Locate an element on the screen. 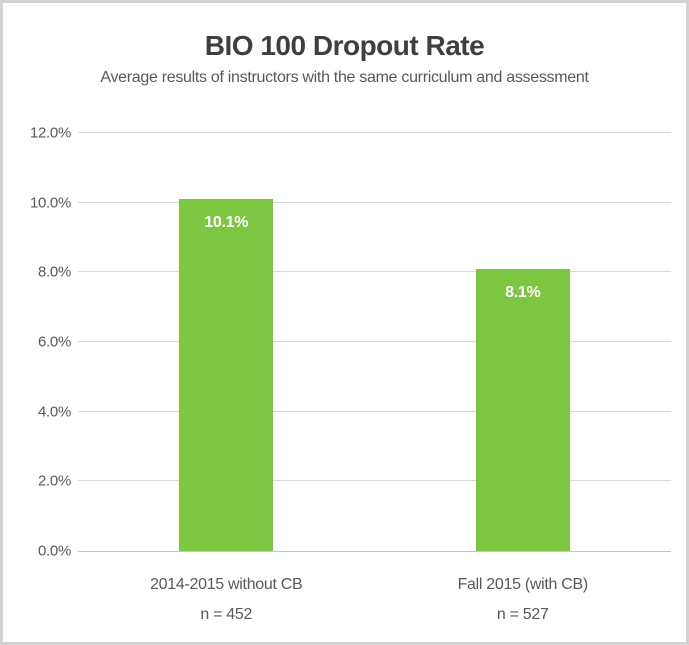 The image size is (689, 645). bar-2: 8.1% is located at coordinates (522, 409).